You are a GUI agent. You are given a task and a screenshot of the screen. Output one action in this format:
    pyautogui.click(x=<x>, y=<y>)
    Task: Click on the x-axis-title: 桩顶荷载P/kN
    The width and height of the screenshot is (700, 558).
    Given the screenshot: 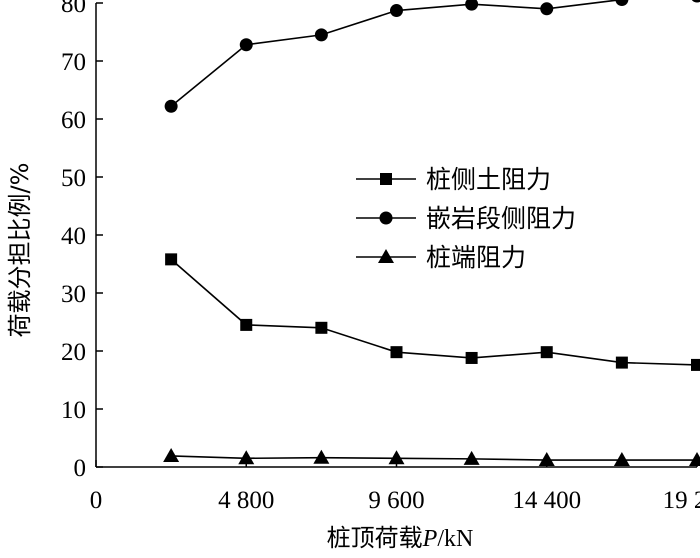 What is the action you would take?
    pyautogui.click(x=400, y=538)
    